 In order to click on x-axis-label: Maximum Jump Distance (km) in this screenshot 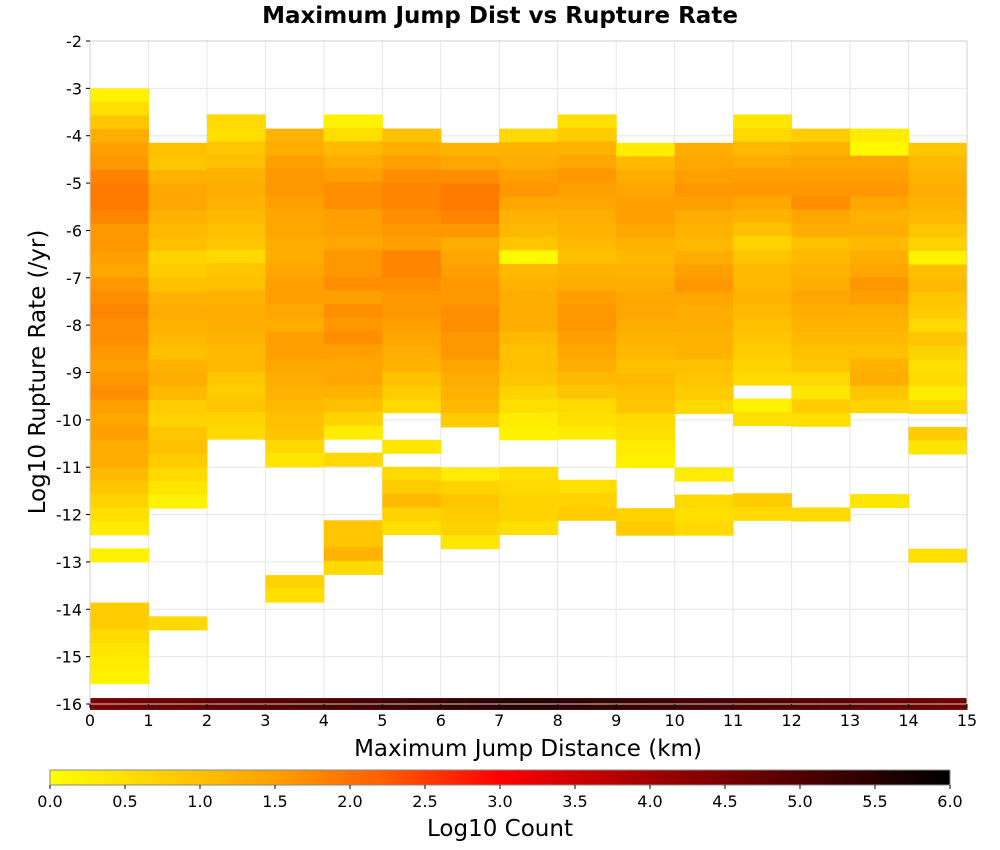, I will do `click(528, 749)`.